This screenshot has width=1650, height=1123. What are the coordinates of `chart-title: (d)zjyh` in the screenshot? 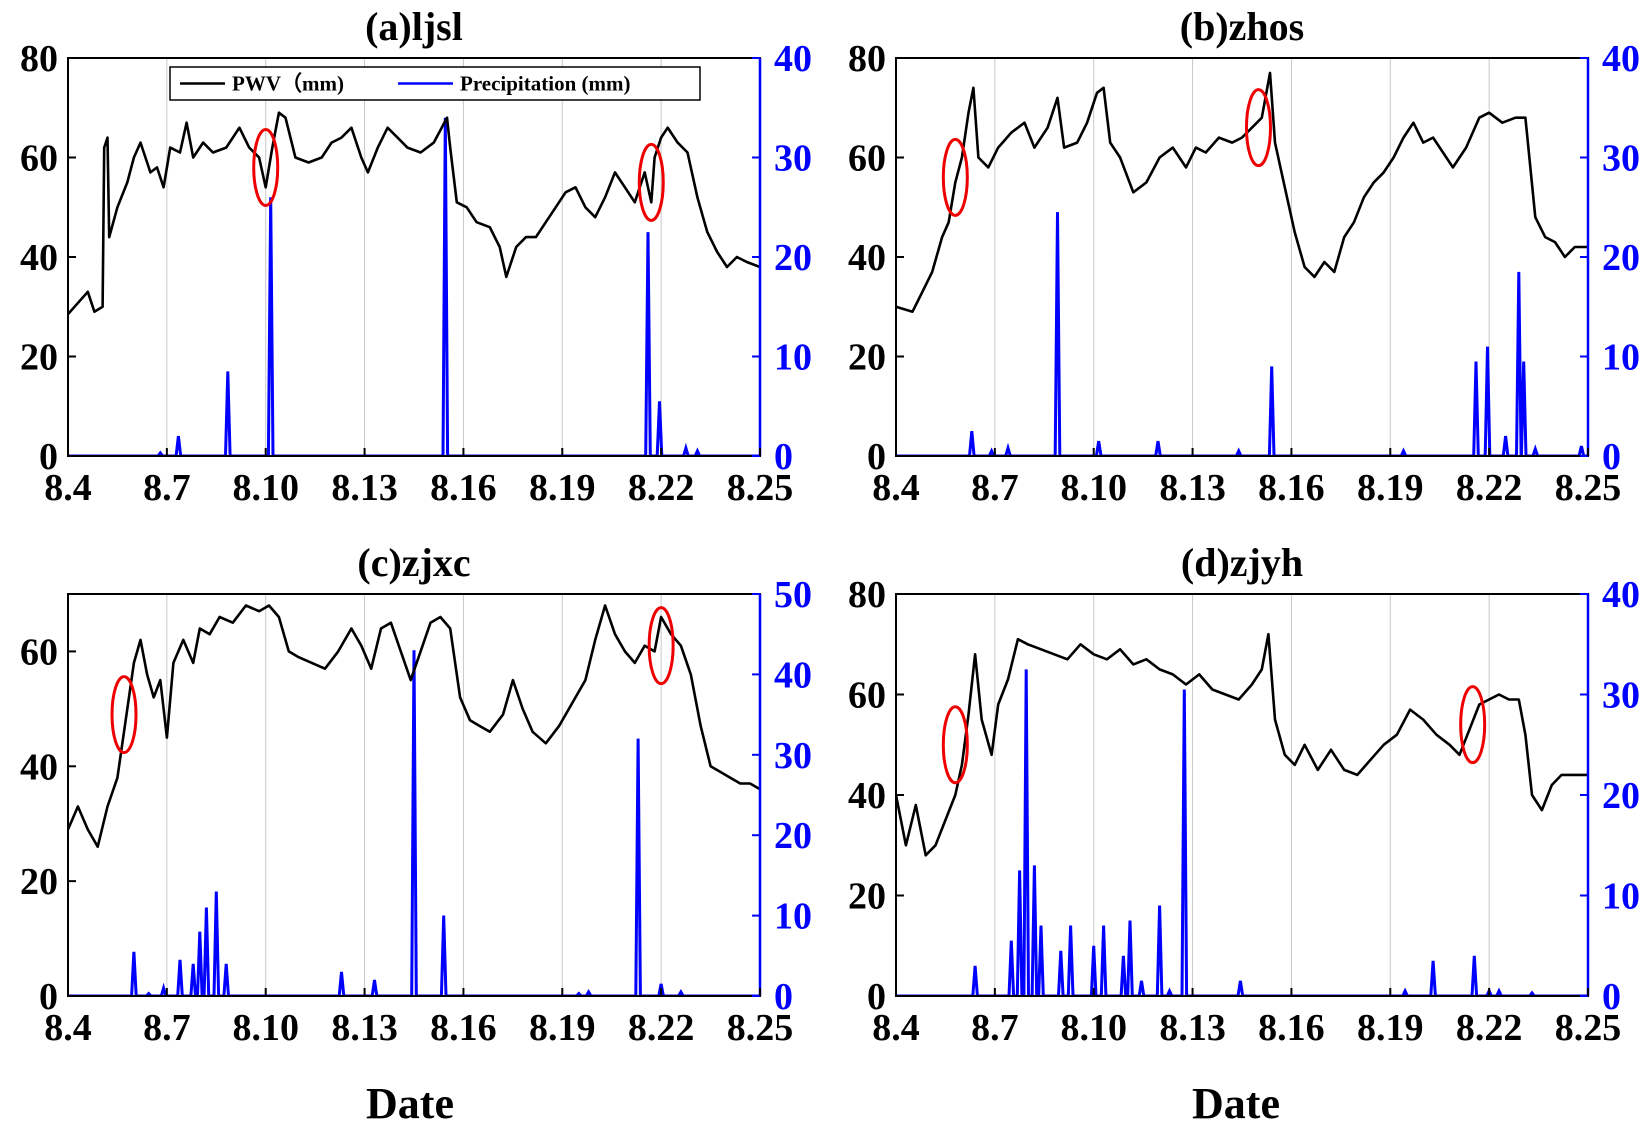 It's located at (1242, 562).